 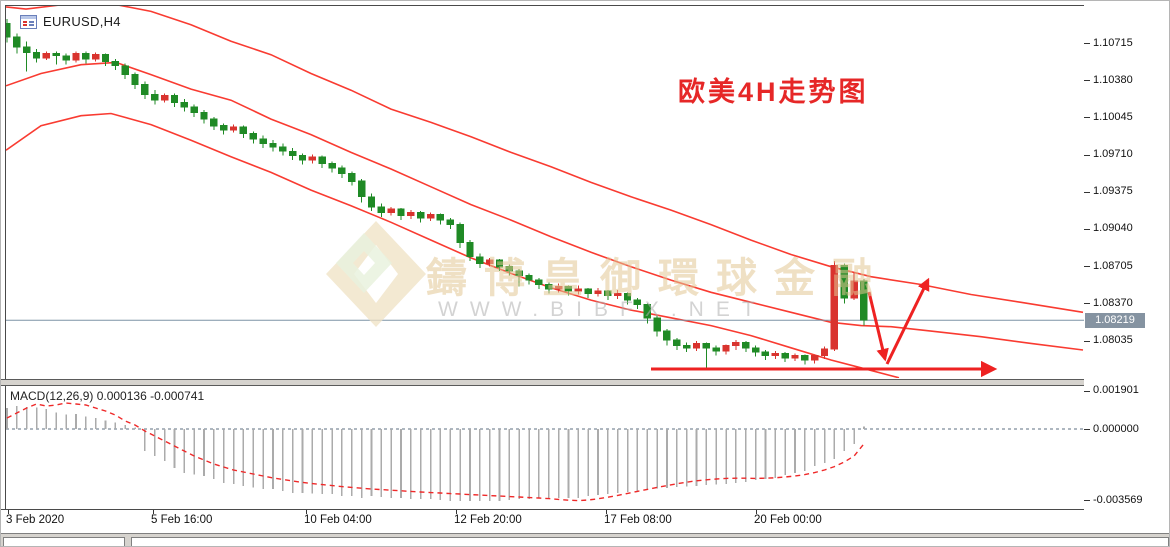 I want to click on macd-indicator-label: MACD(12,26,9) 0.000136 -0.000741, so click(x=107, y=396).